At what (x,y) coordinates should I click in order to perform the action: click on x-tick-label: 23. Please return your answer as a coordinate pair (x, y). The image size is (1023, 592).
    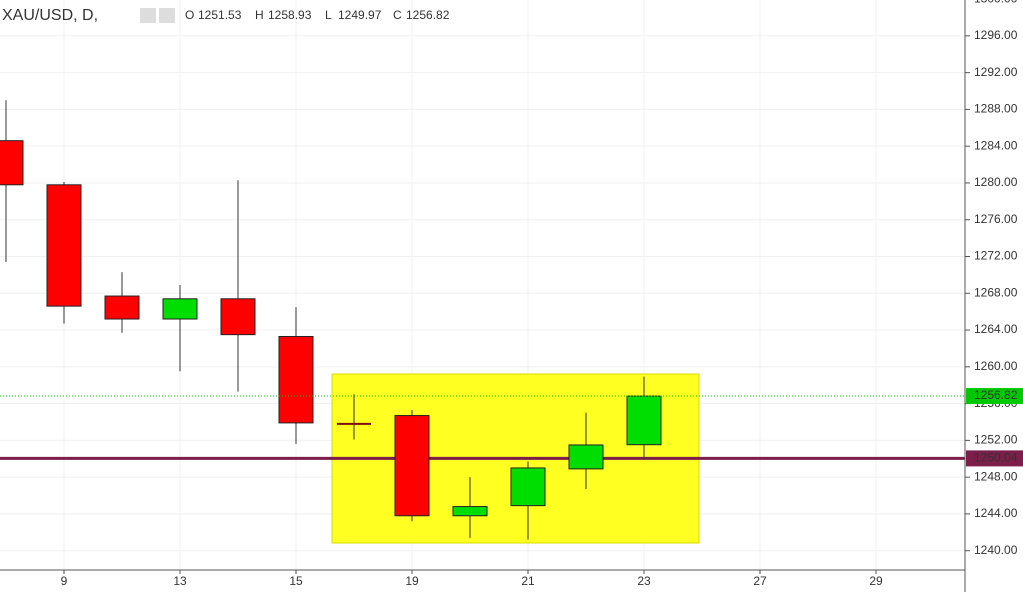
    Looking at the image, I should click on (644, 581).